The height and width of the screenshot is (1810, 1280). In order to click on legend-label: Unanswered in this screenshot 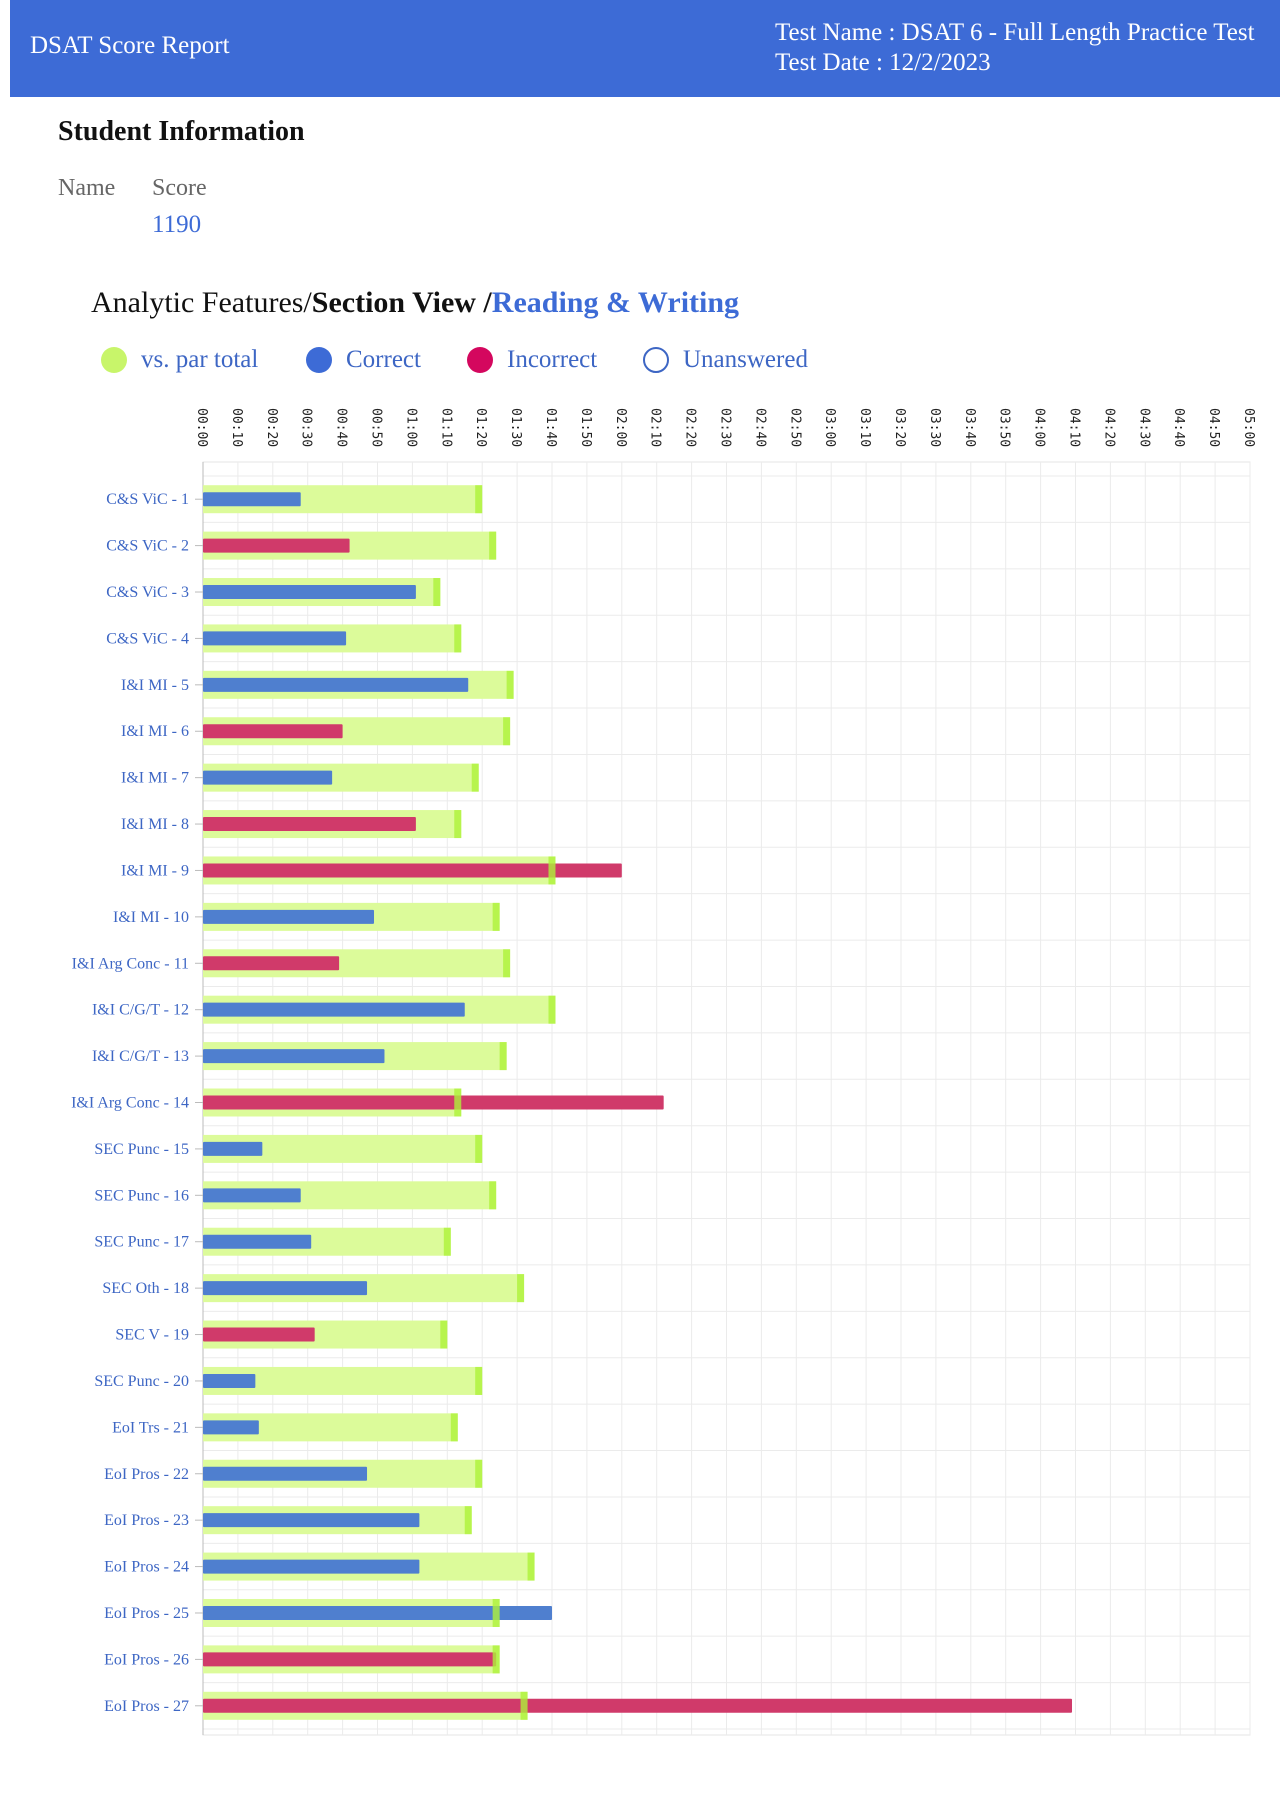, I will do `click(745, 359)`.